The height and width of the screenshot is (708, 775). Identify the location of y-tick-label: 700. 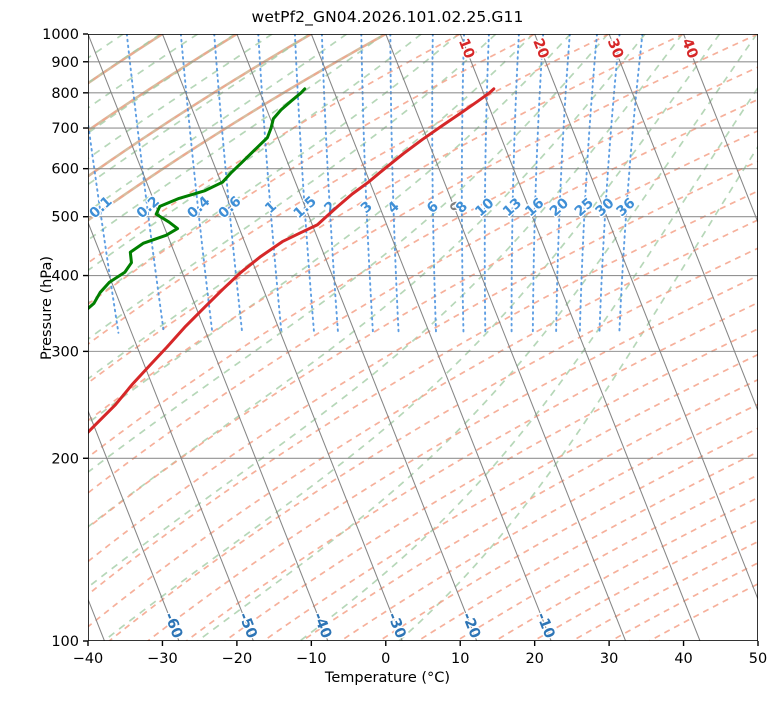
(65, 129).